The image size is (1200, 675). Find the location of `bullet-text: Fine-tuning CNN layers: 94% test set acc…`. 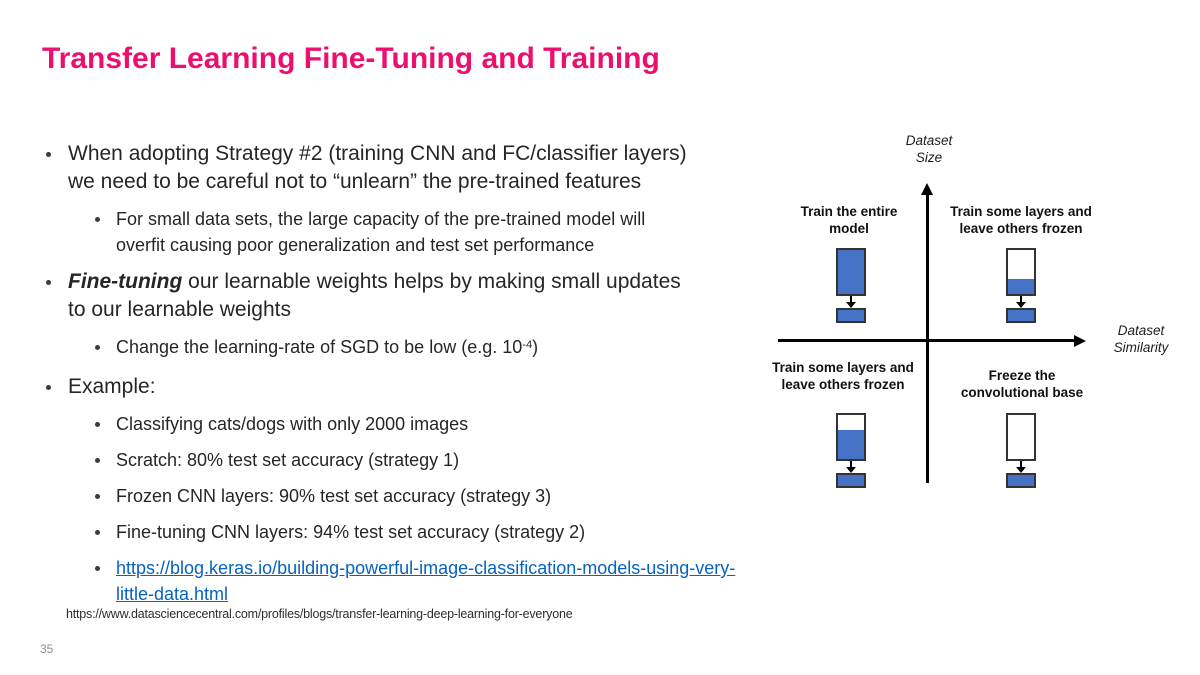

bullet-text: Fine-tuning CNN layers: 94% test set acc… is located at coordinates (434, 532).